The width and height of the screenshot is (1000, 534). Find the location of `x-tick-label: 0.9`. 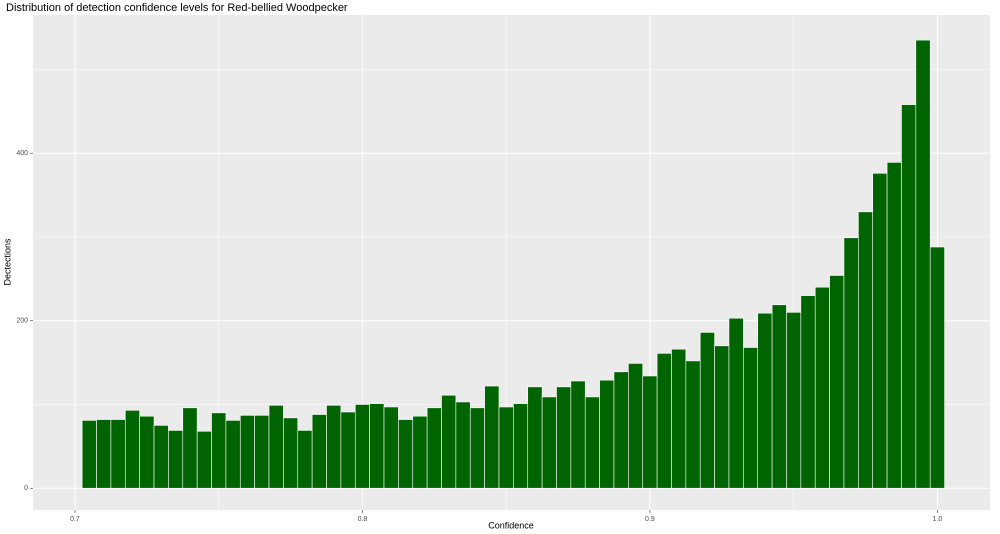

x-tick-label: 0.9 is located at coordinates (650, 519).